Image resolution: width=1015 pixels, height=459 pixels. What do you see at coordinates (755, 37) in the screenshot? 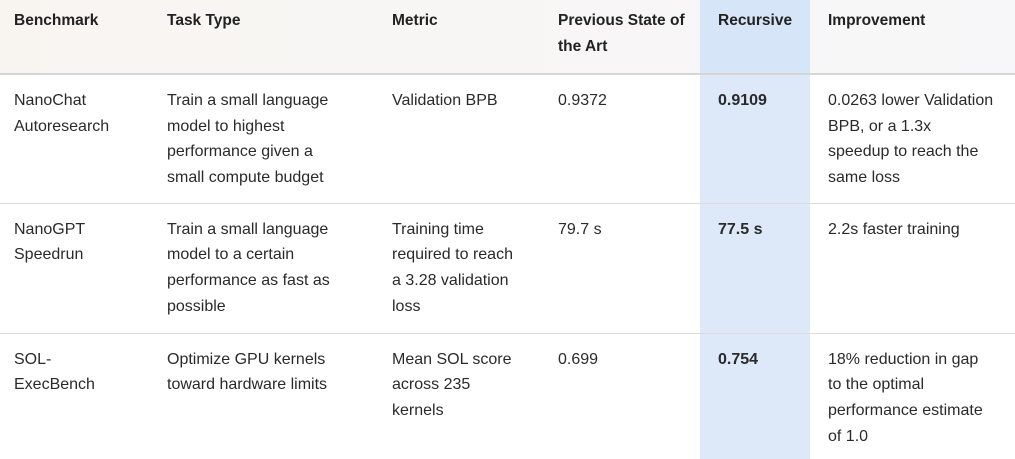
I see `header-cell: Recursive` at bounding box center [755, 37].